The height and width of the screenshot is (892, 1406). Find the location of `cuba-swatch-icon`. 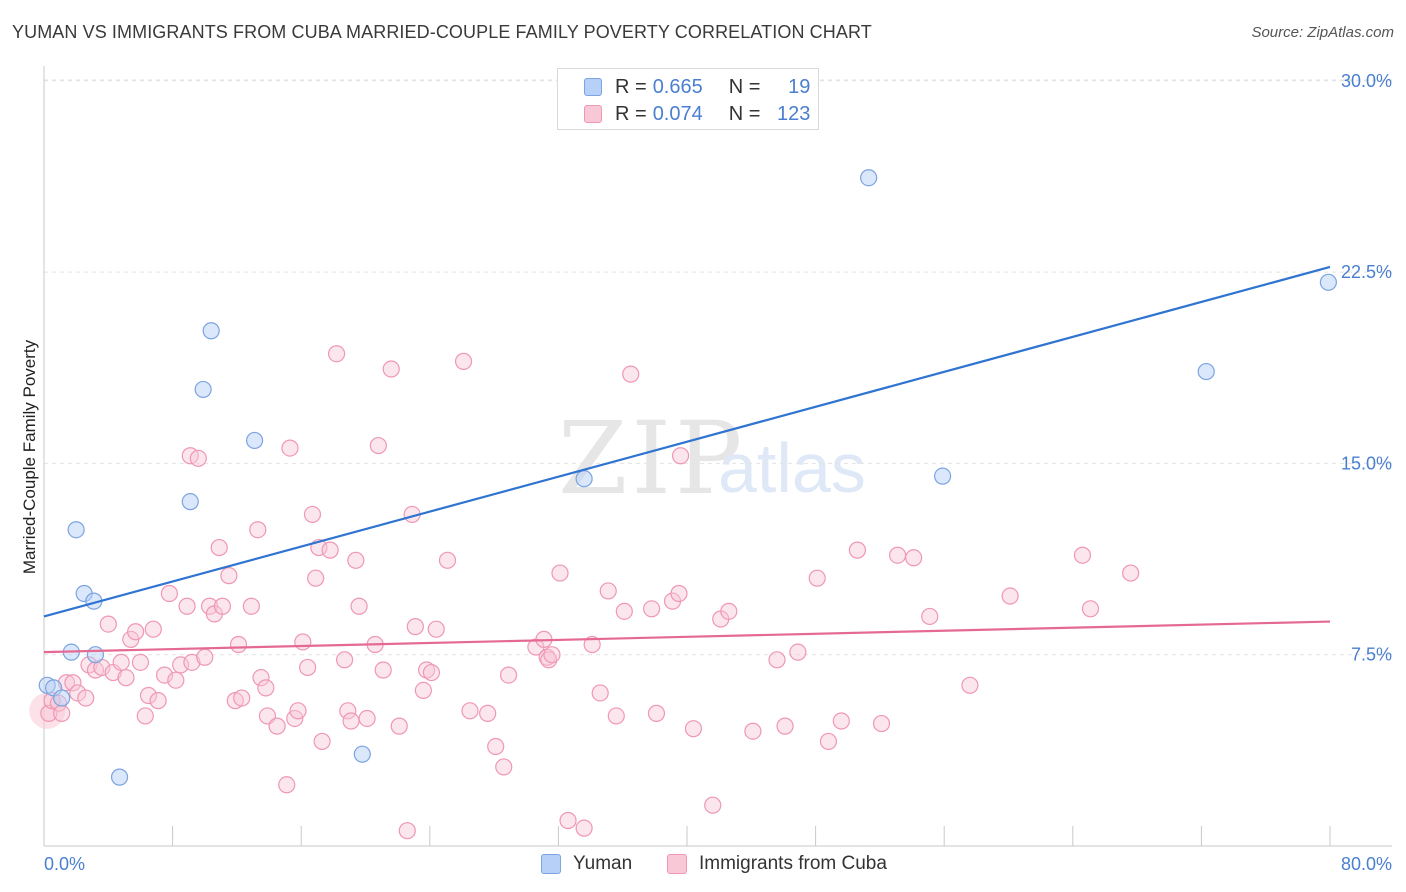

cuba-swatch-icon is located at coordinates (593, 114).